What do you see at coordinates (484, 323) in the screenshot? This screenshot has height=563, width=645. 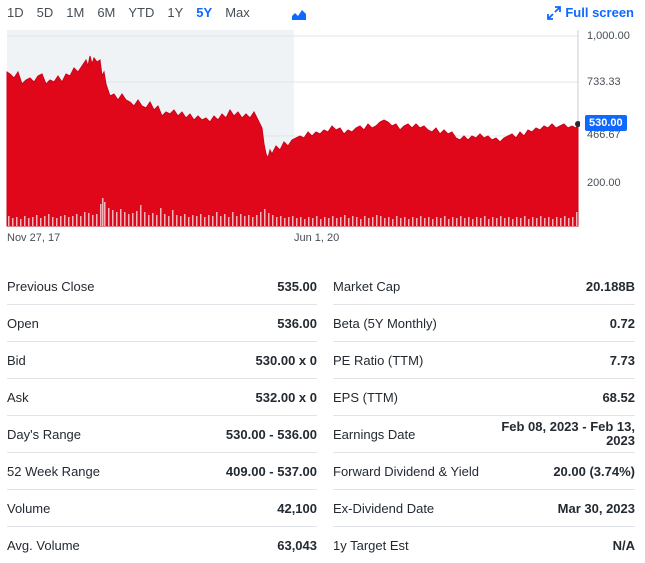 I see `stat-row: Beta (5Y Monthly) 0.72` at bounding box center [484, 323].